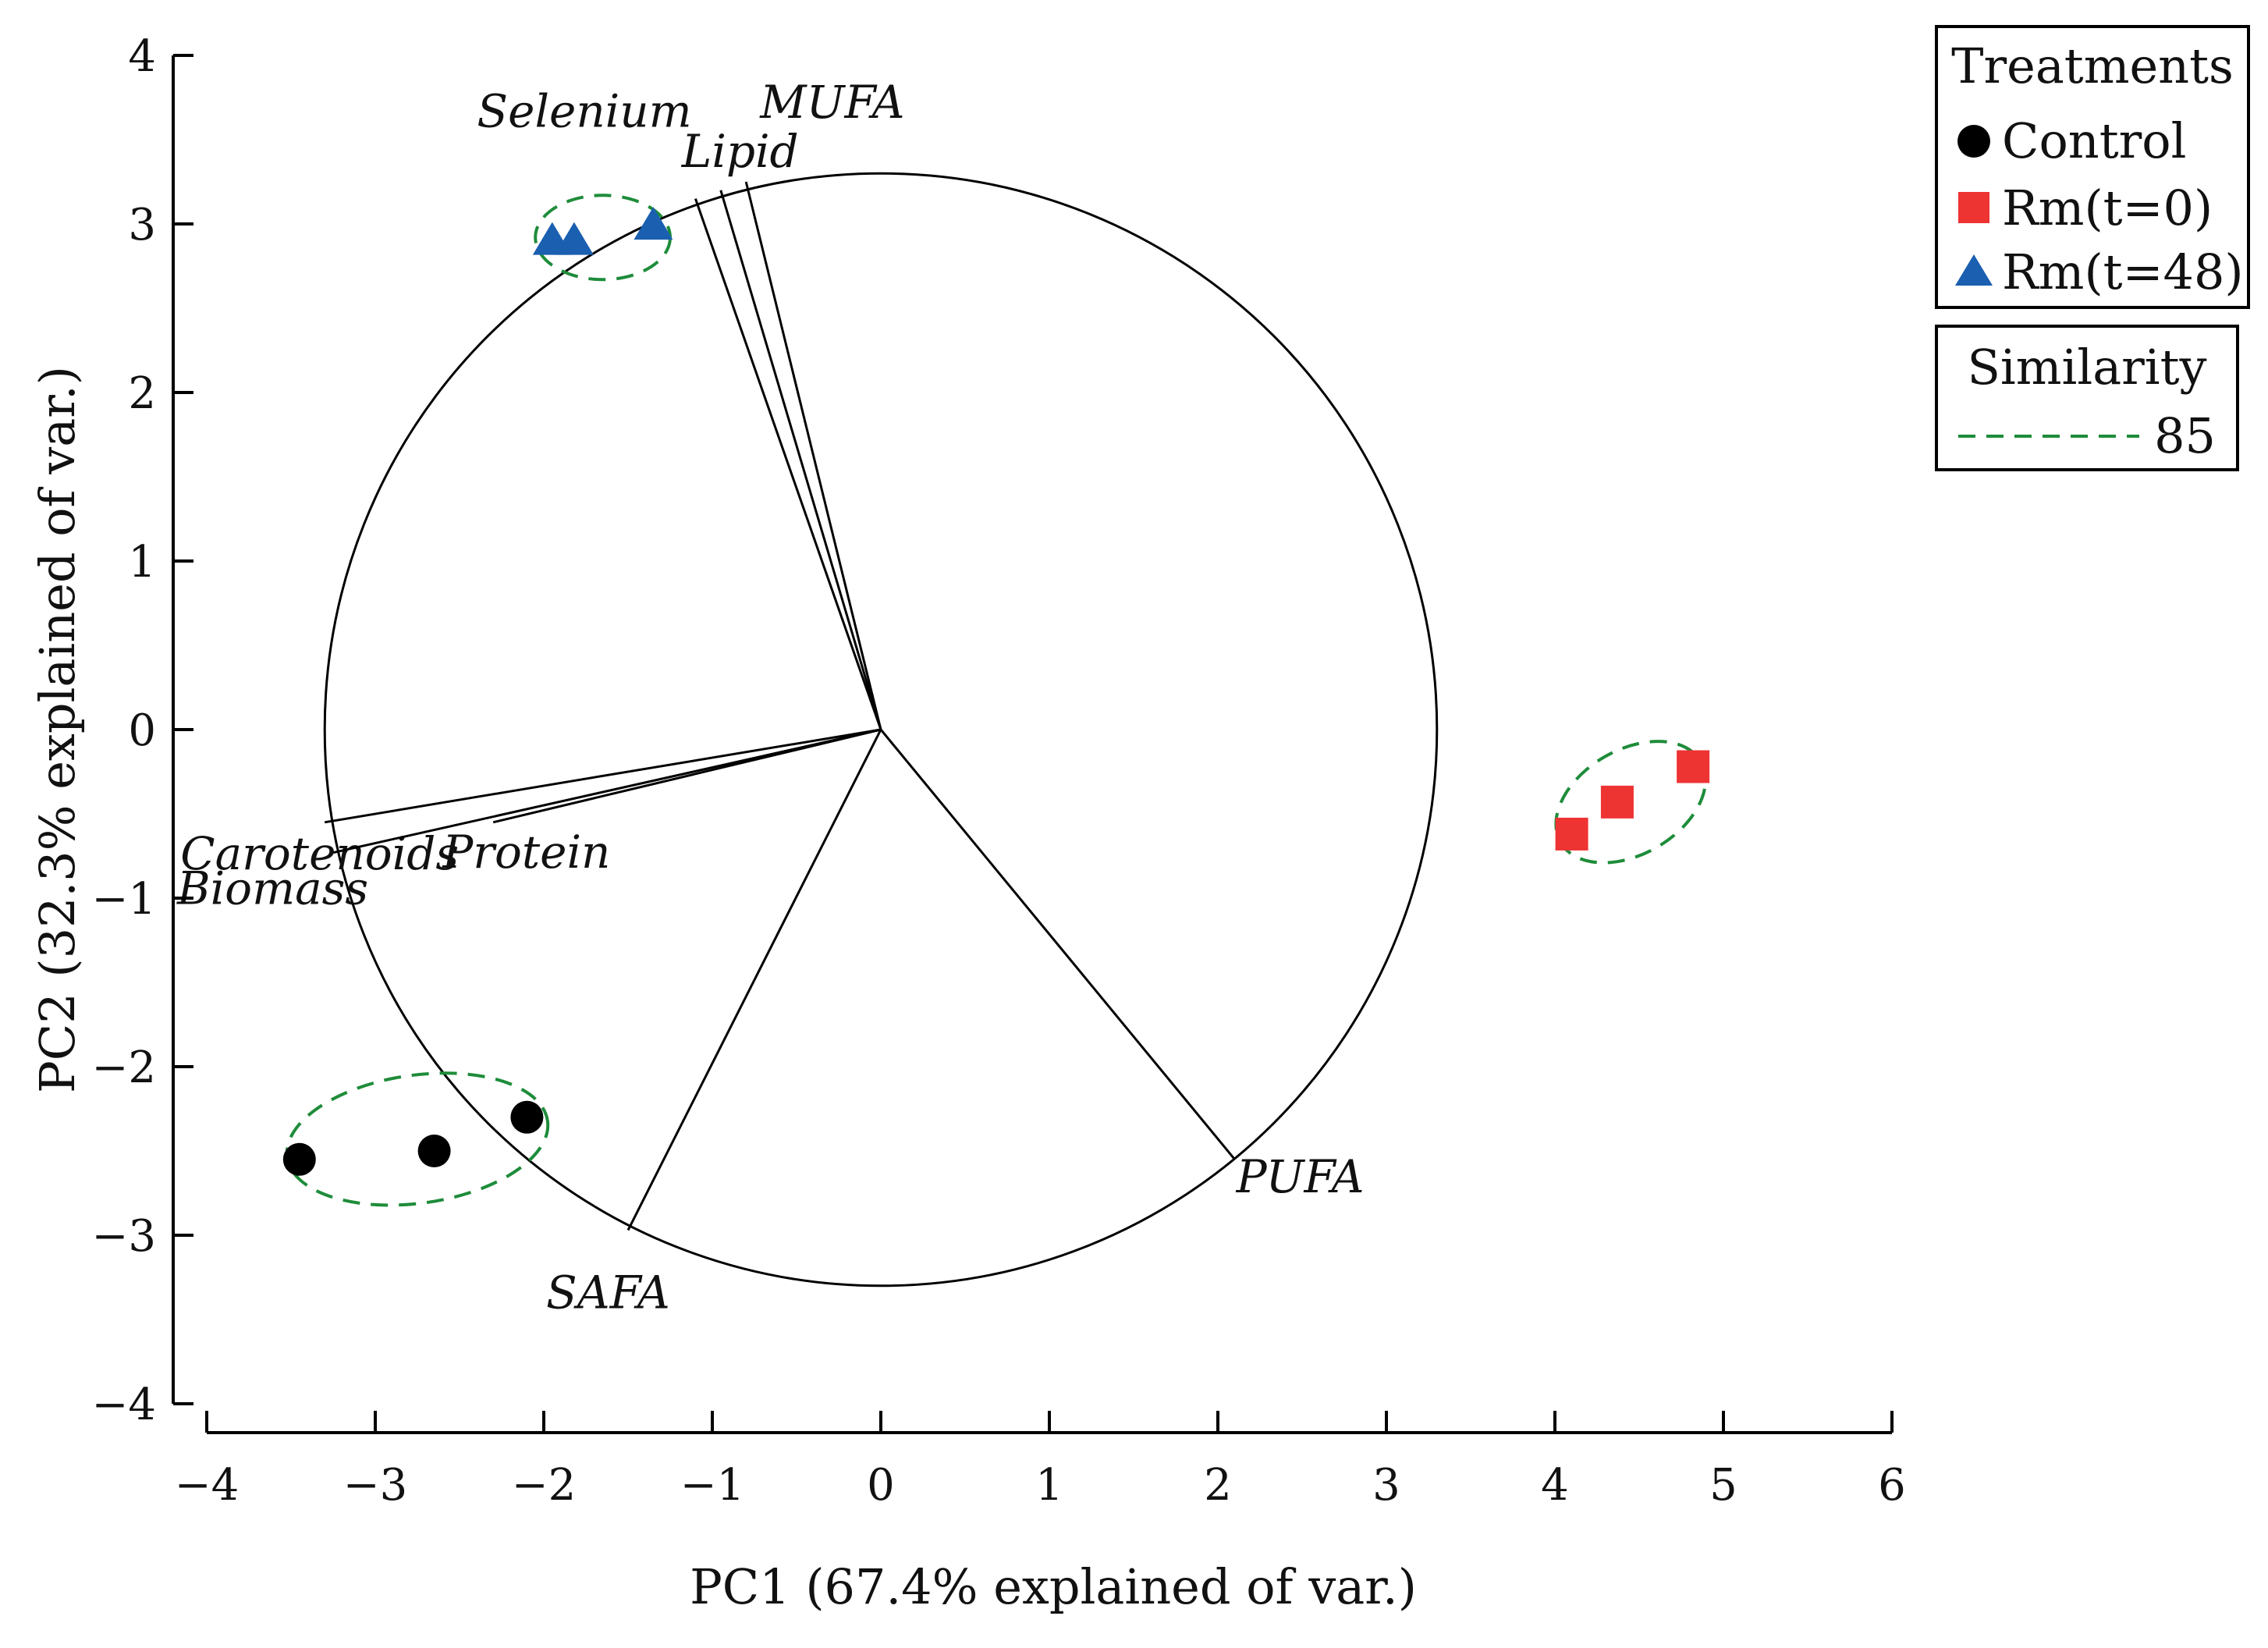  I want to click on legend-rm48-label: Rm(t=48), so click(2123, 272).